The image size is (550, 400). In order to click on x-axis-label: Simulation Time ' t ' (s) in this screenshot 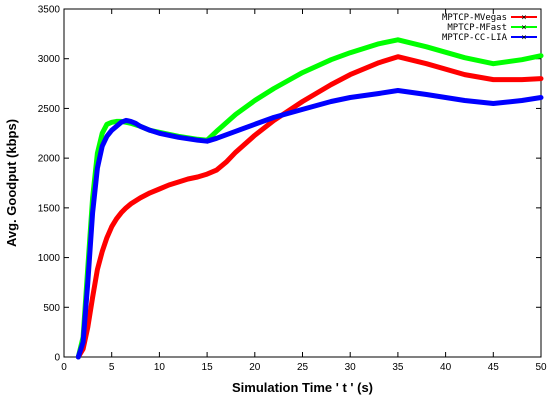, I will do `click(302, 387)`.